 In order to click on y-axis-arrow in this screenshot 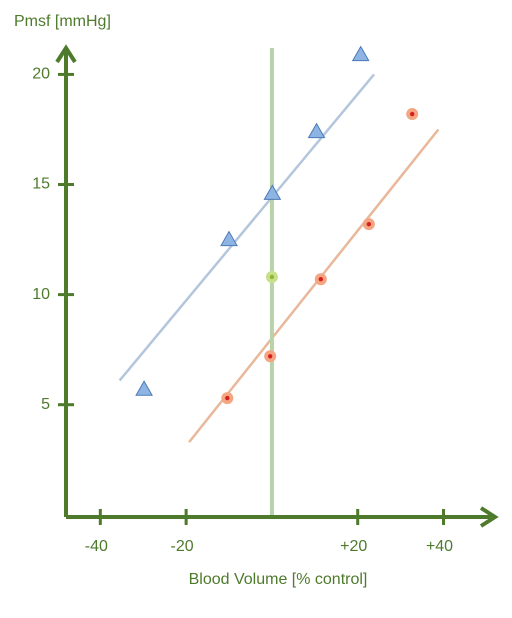, I will do `click(66, 54)`.